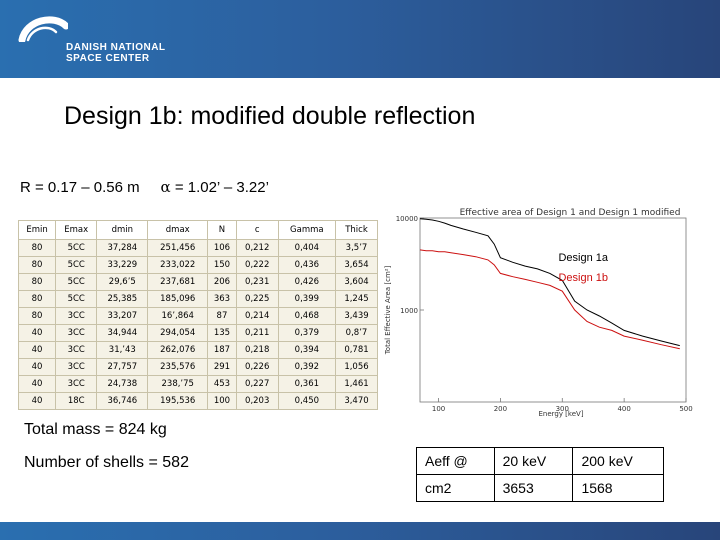  What do you see at coordinates (76, 230) in the screenshot?
I see `shell-table-header-cell: Emax` at bounding box center [76, 230].